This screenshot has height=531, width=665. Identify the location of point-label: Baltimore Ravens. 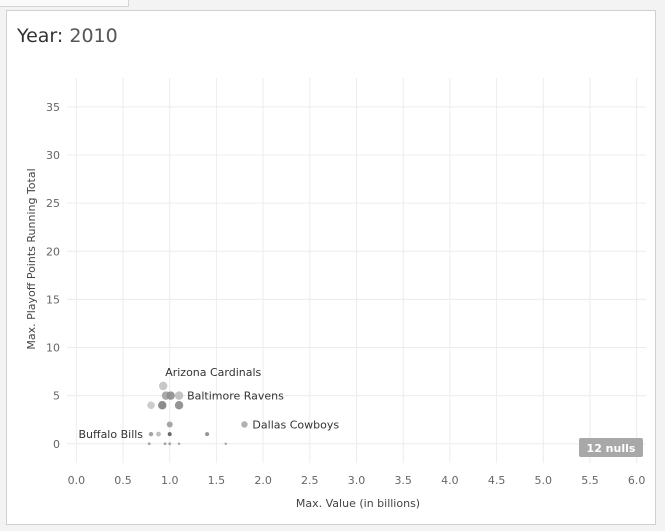
(235, 396).